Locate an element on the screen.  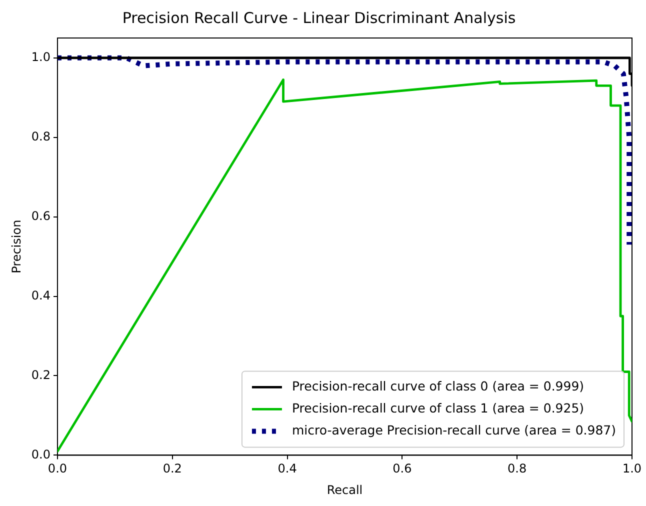
y-axis-title: Precision is located at coordinates (16, 247).